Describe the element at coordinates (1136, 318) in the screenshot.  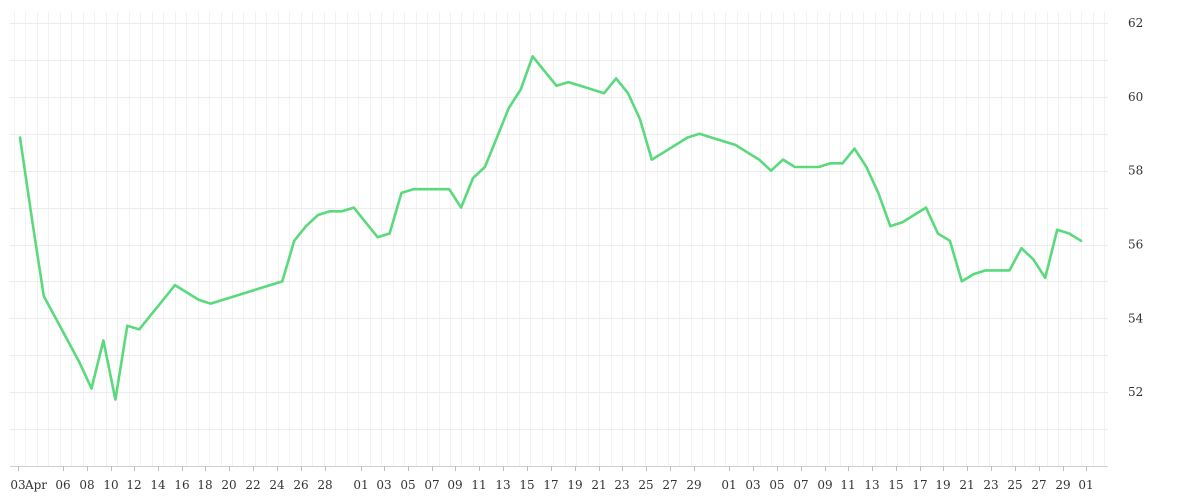
I see `y-tick-label: 54` at that location.